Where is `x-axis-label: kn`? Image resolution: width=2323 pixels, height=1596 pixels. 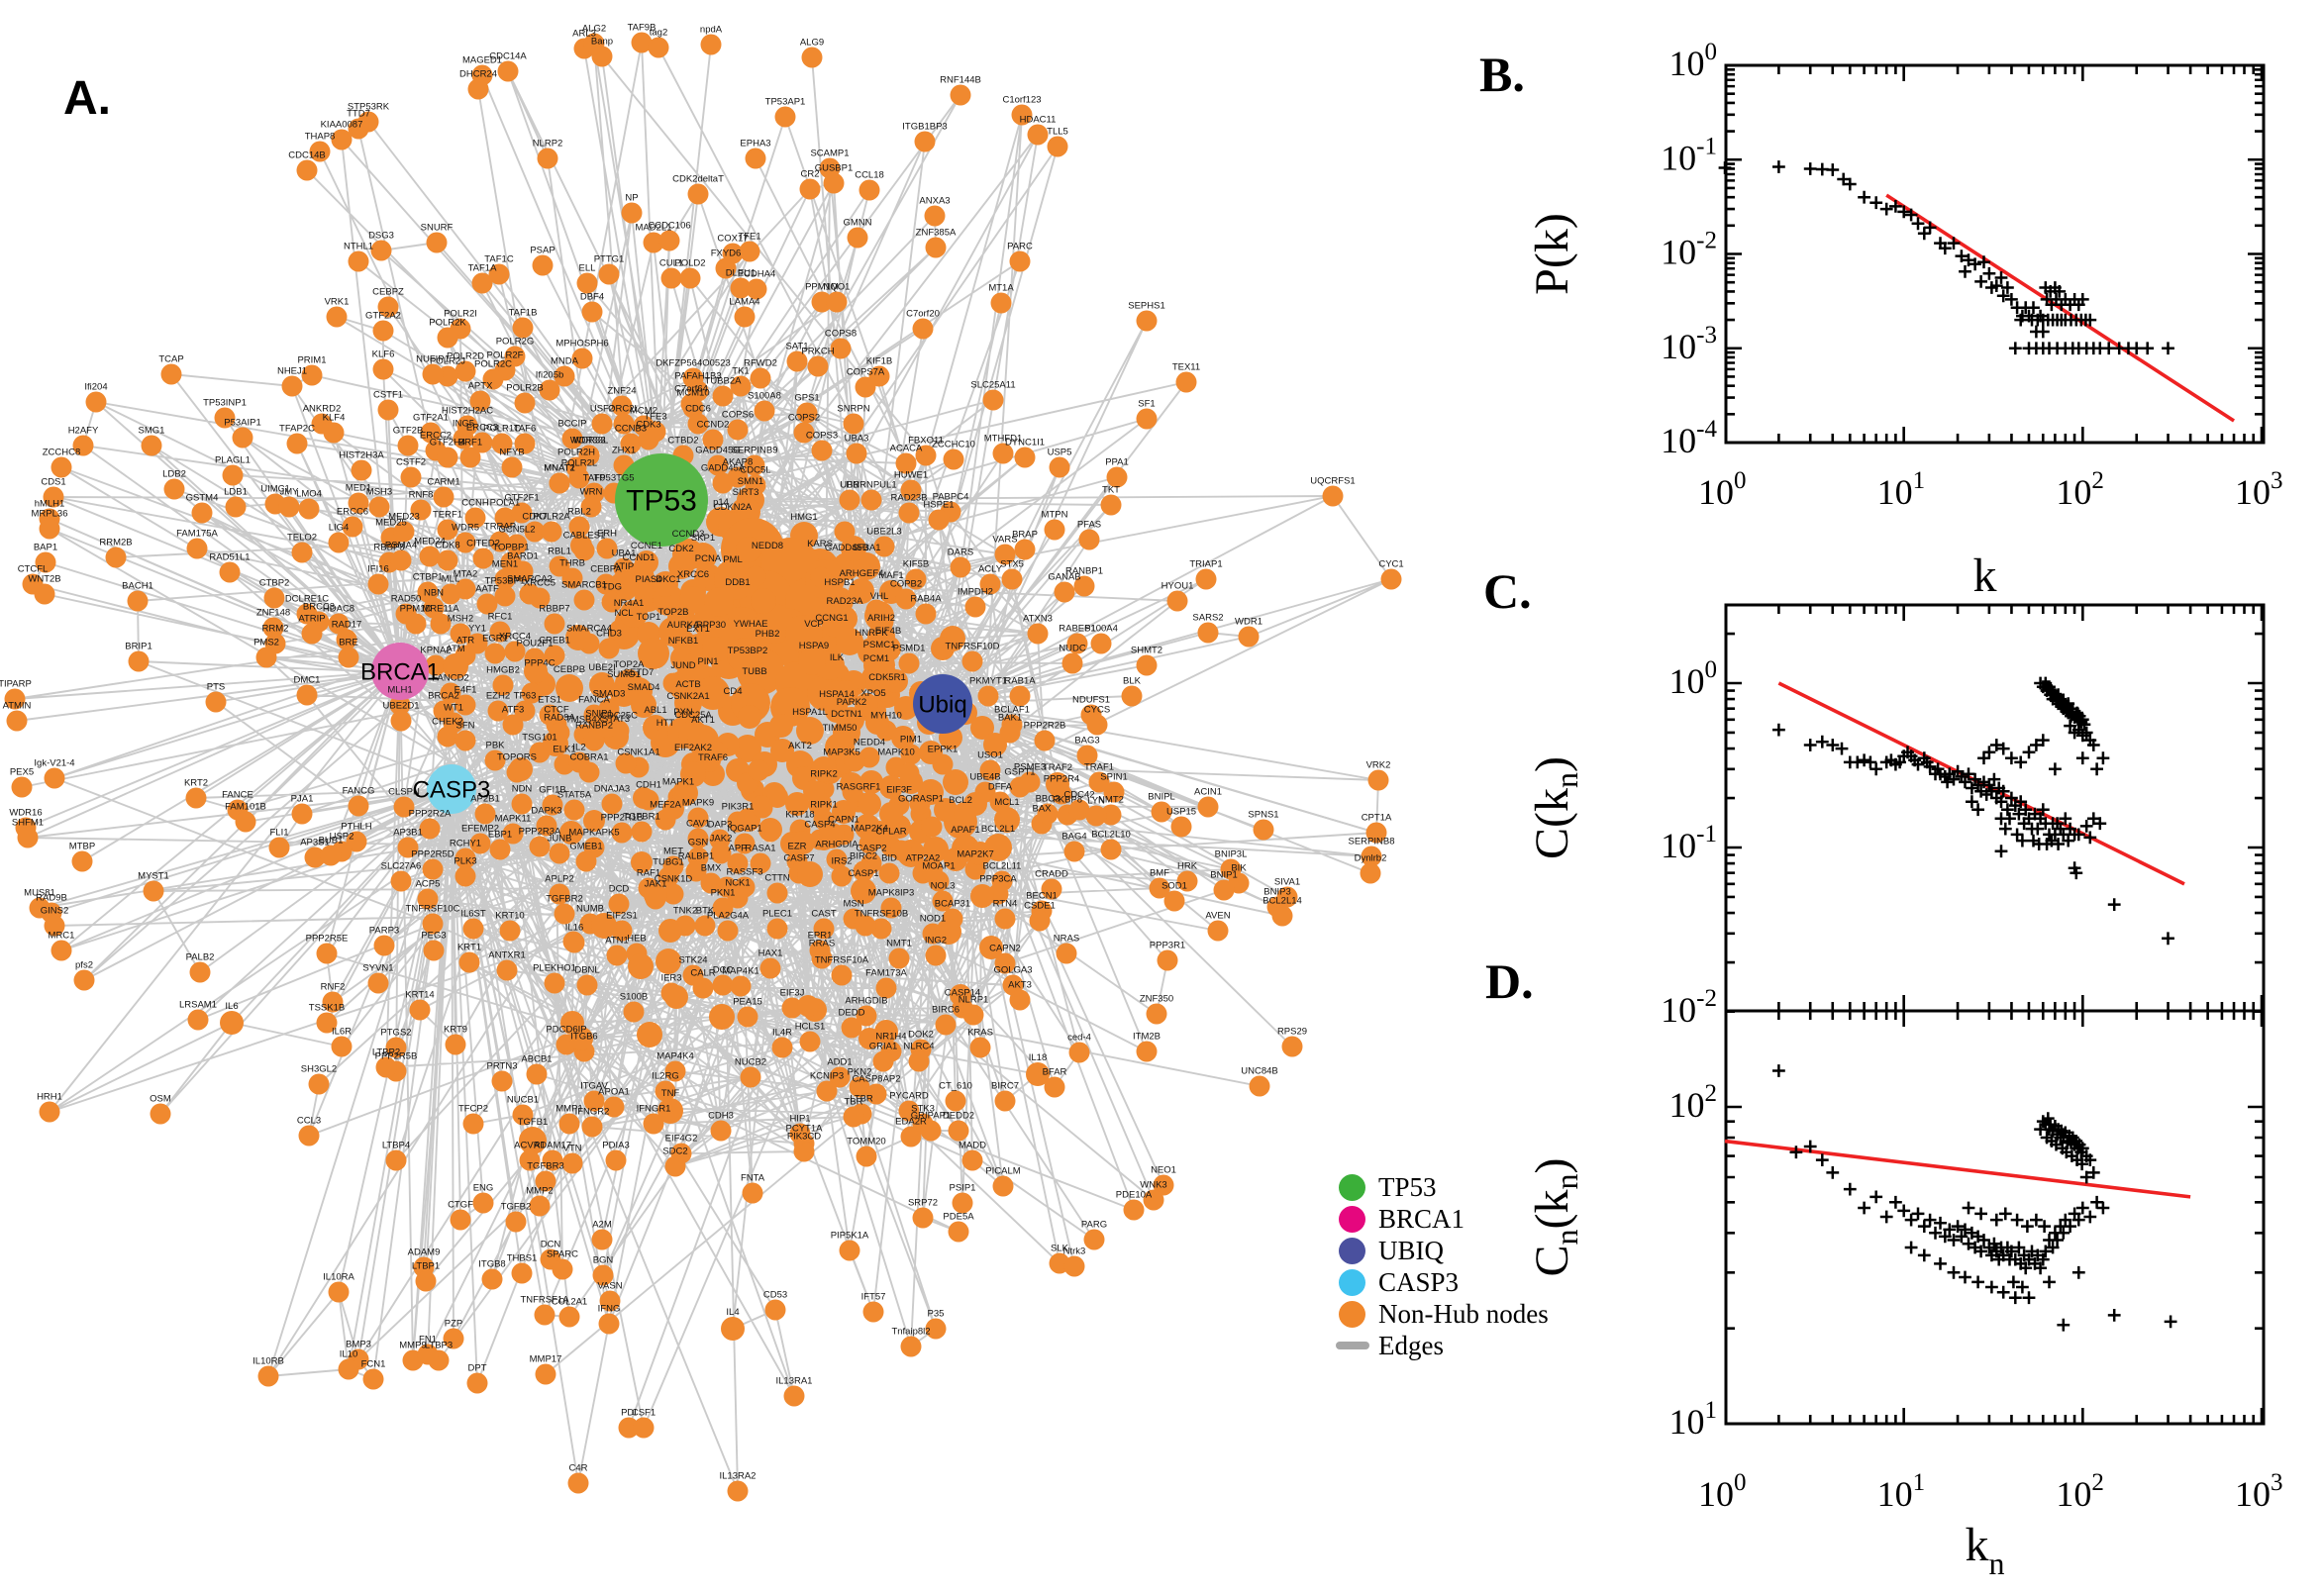
x-axis-label: kn is located at coordinates (1985, 1550).